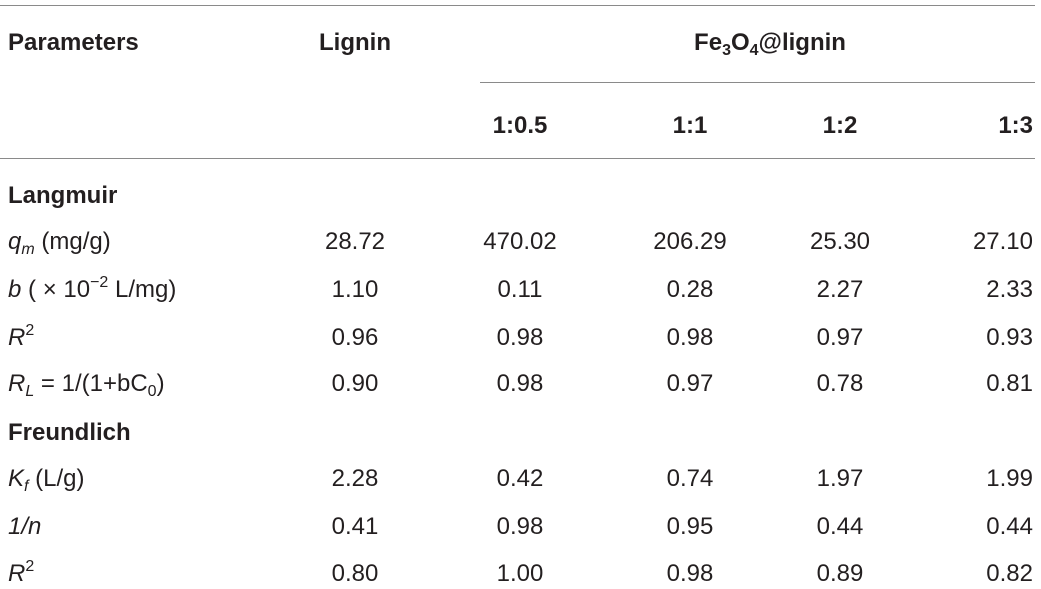 The width and height of the screenshot is (1041, 589). I want to click on row-label: qm (mg/g), so click(59, 241).